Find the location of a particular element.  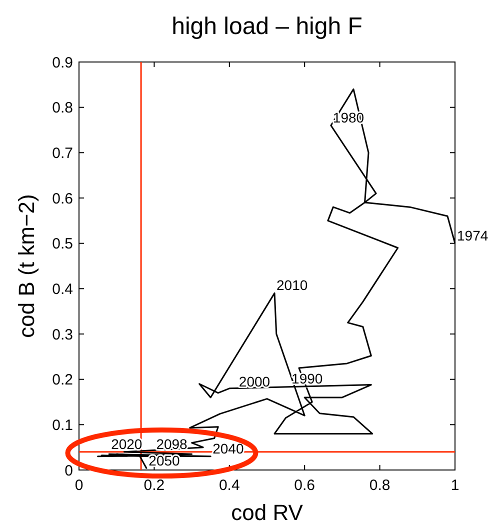

x-tick-label: 0.8 is located at coordinates (379, 485).